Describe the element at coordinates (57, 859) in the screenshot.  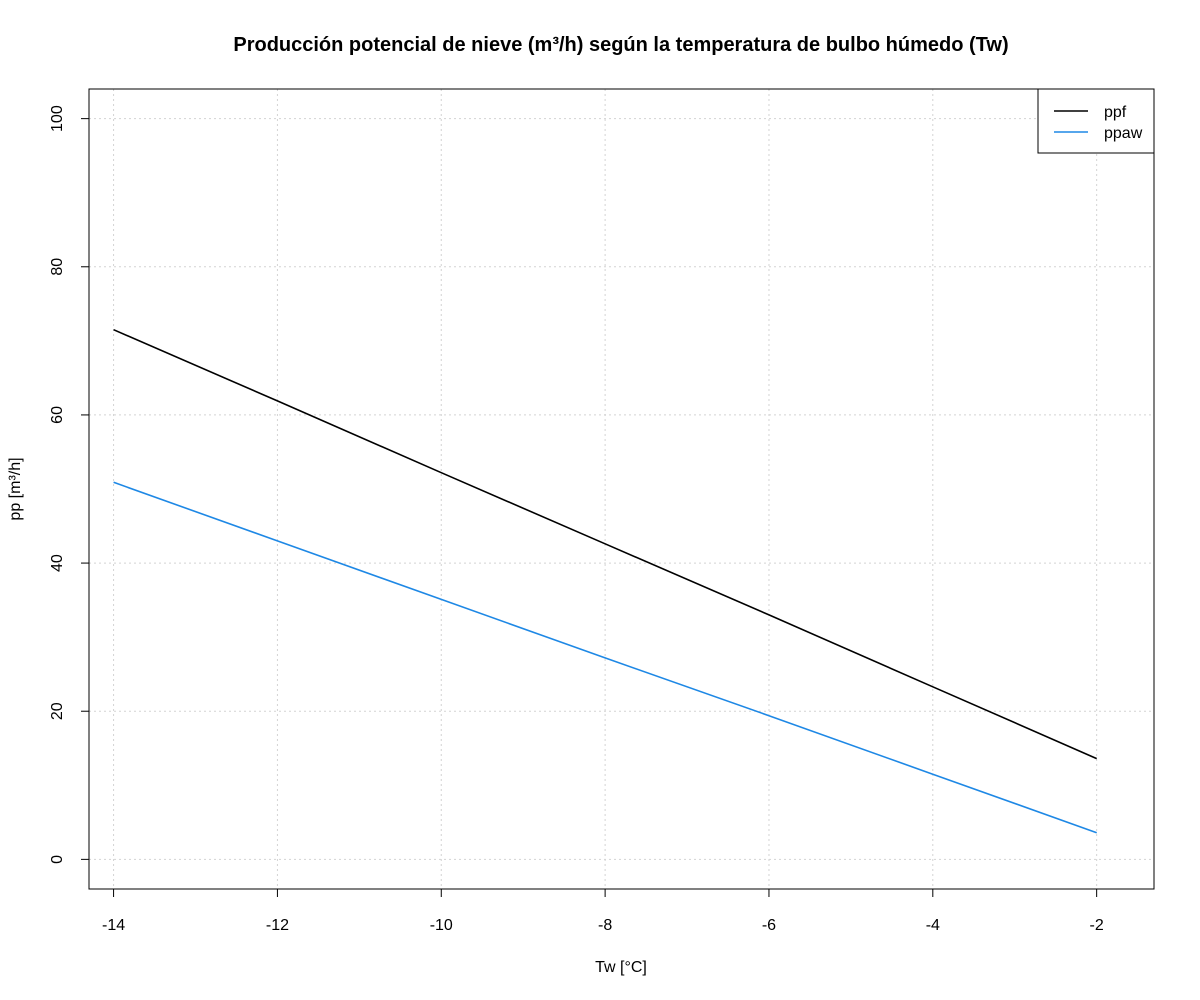
I see `y-tick-label: 0` at that location.